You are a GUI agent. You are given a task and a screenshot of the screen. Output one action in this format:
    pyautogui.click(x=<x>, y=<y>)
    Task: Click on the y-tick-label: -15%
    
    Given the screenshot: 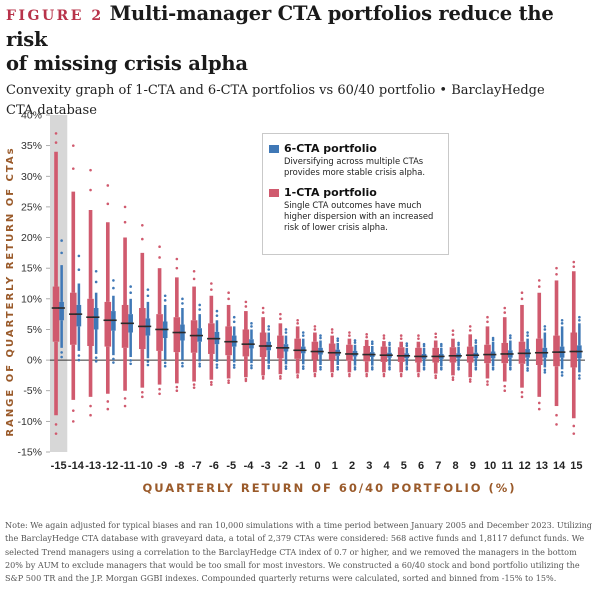 What is the action you would take?
    pyautogui.click(x=29, y=453)
    